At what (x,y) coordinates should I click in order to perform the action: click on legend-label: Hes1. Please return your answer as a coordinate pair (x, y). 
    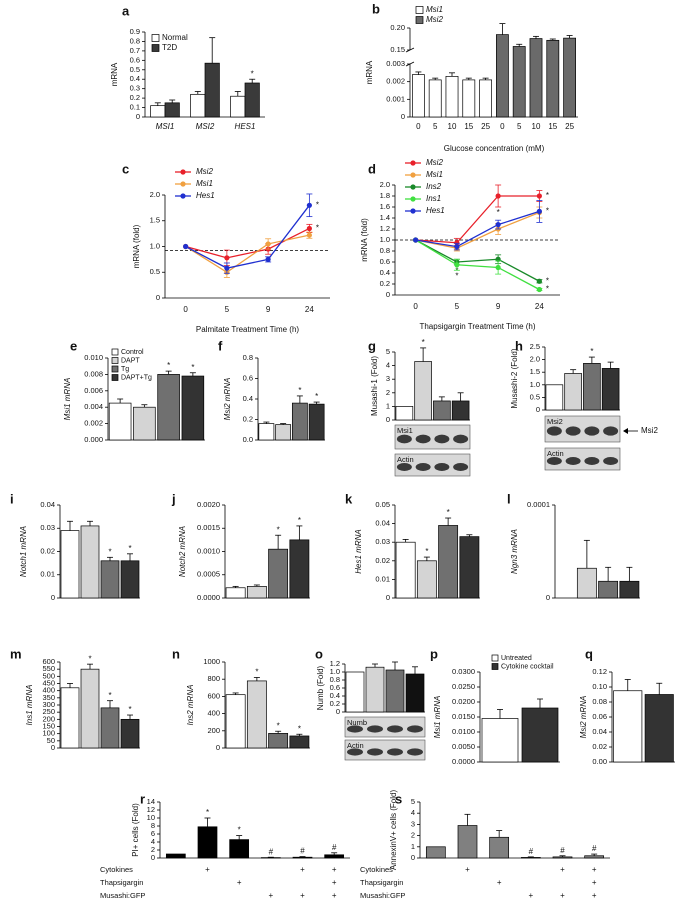
    Looking at the image, I should click on (205, 195).